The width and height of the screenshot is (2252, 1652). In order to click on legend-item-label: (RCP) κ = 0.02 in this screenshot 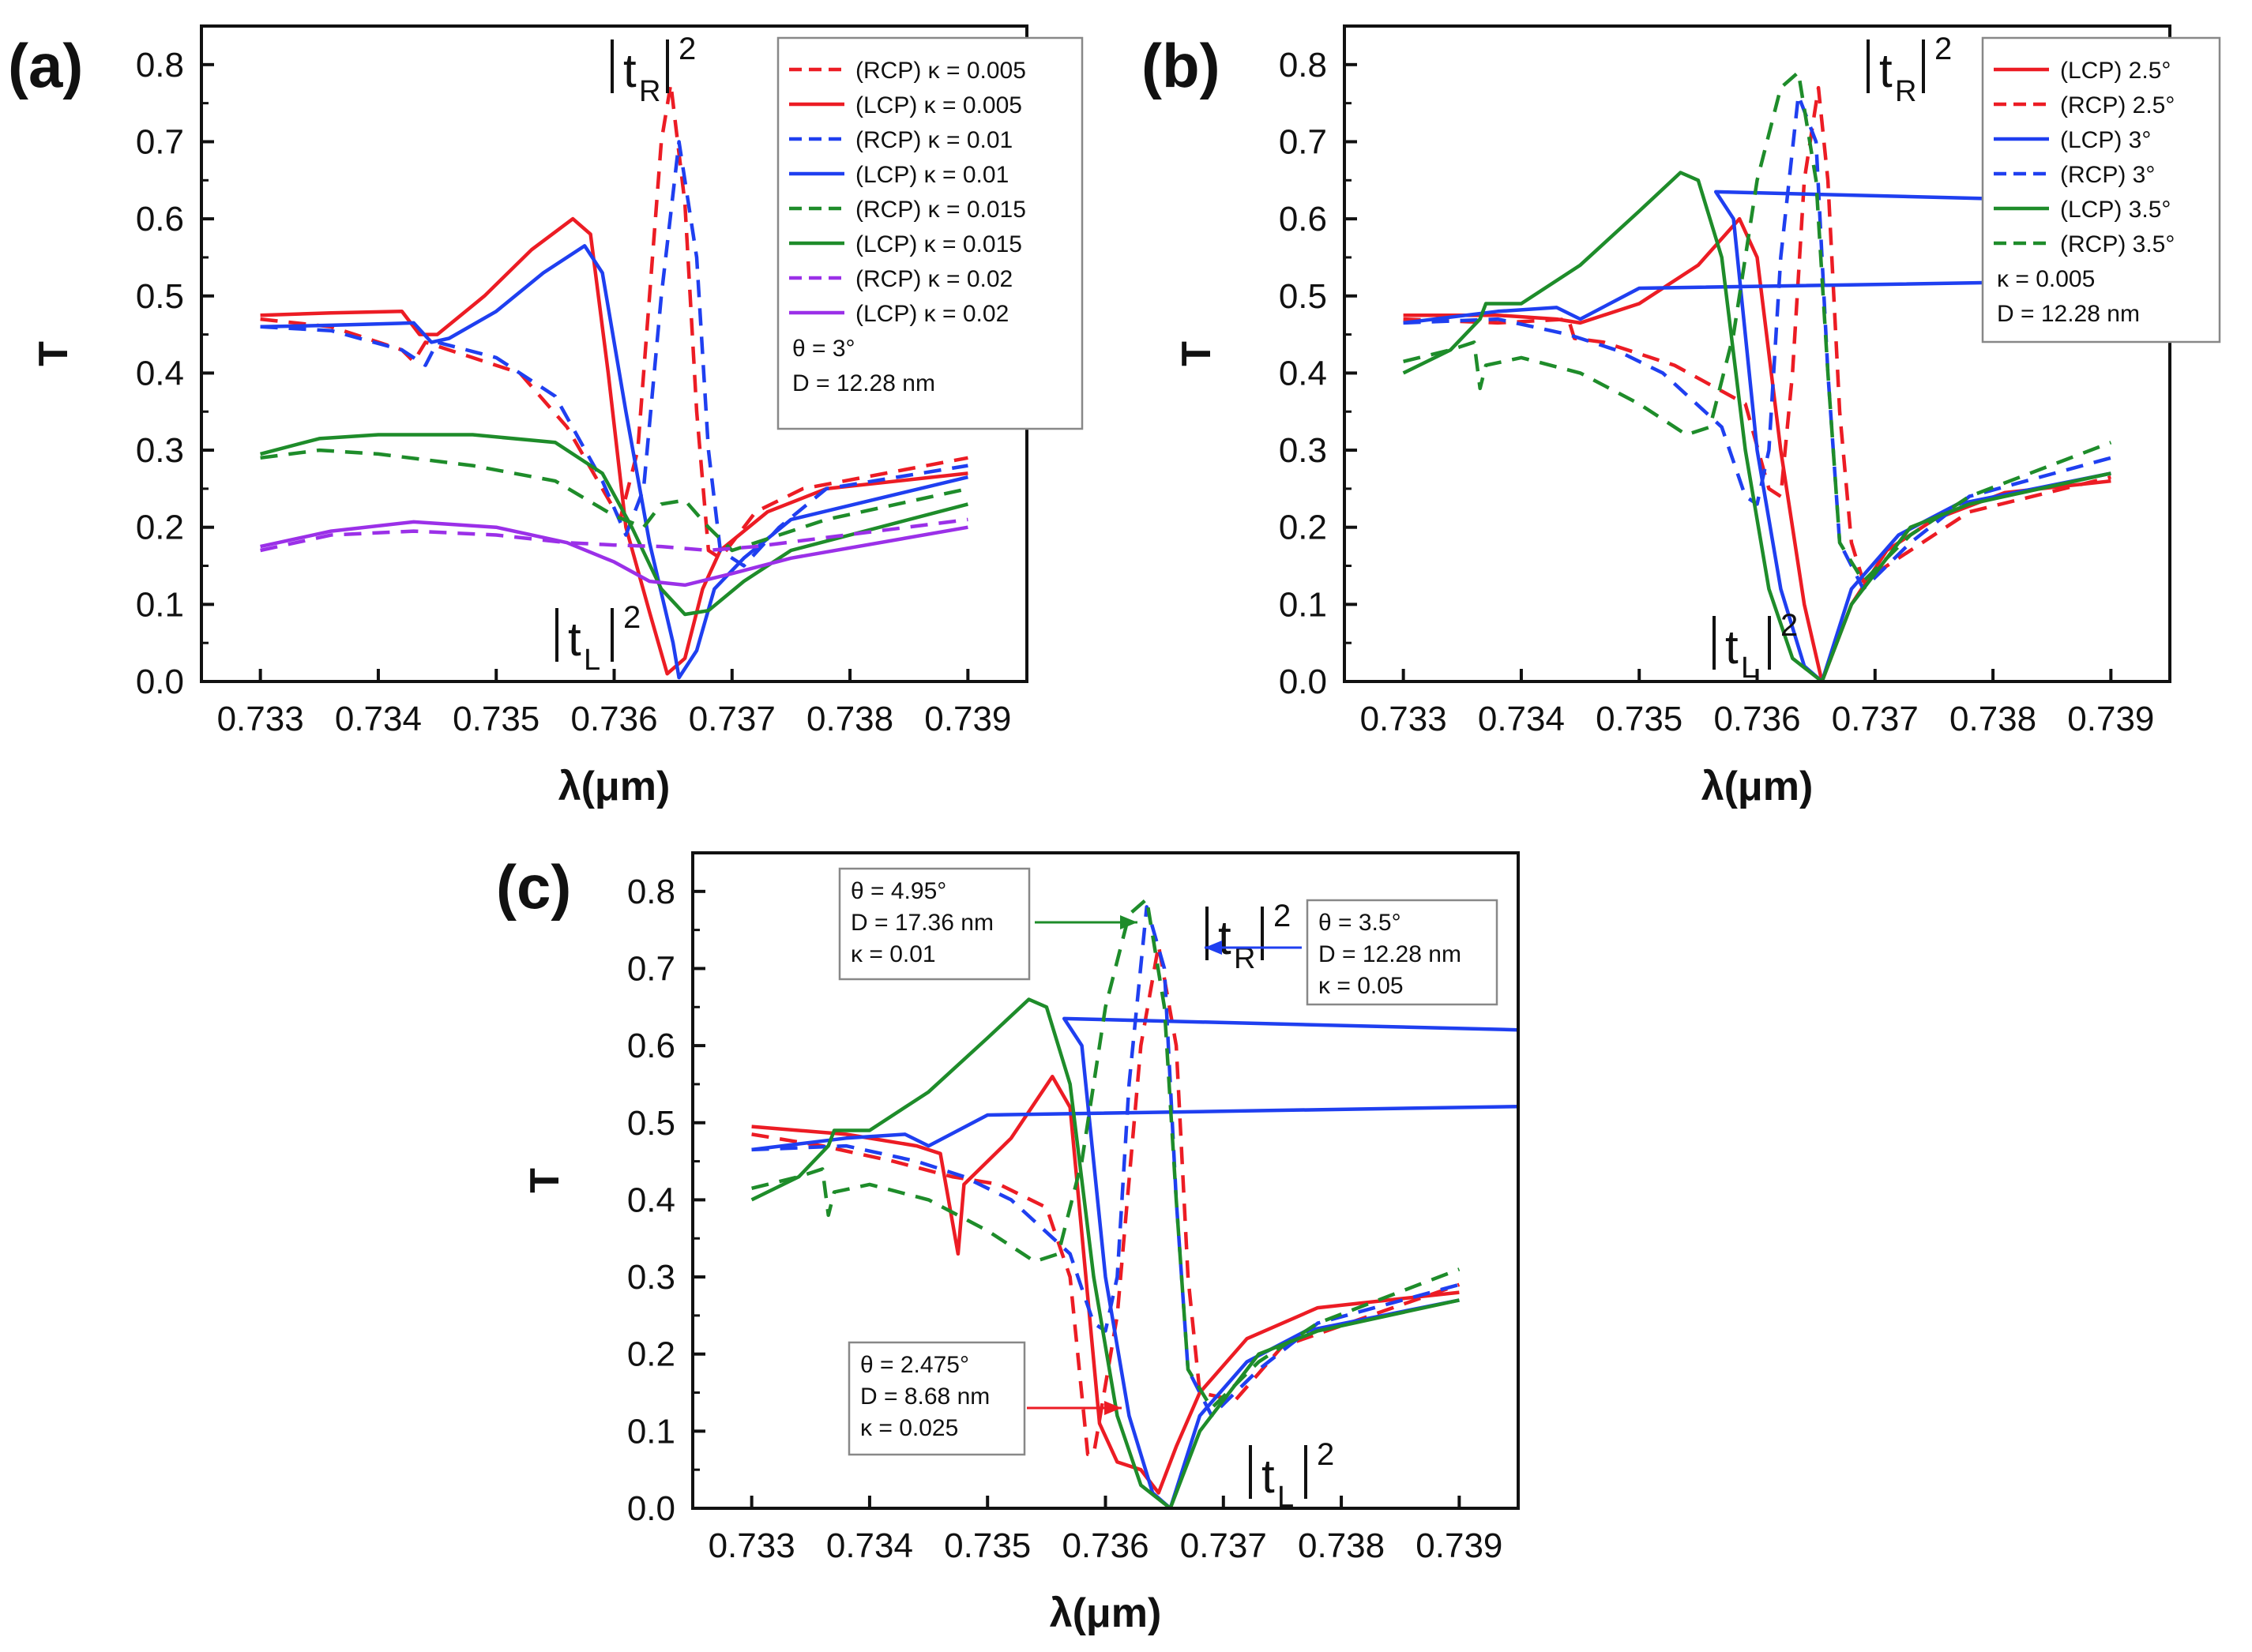, I will do `click(934, 279)`.